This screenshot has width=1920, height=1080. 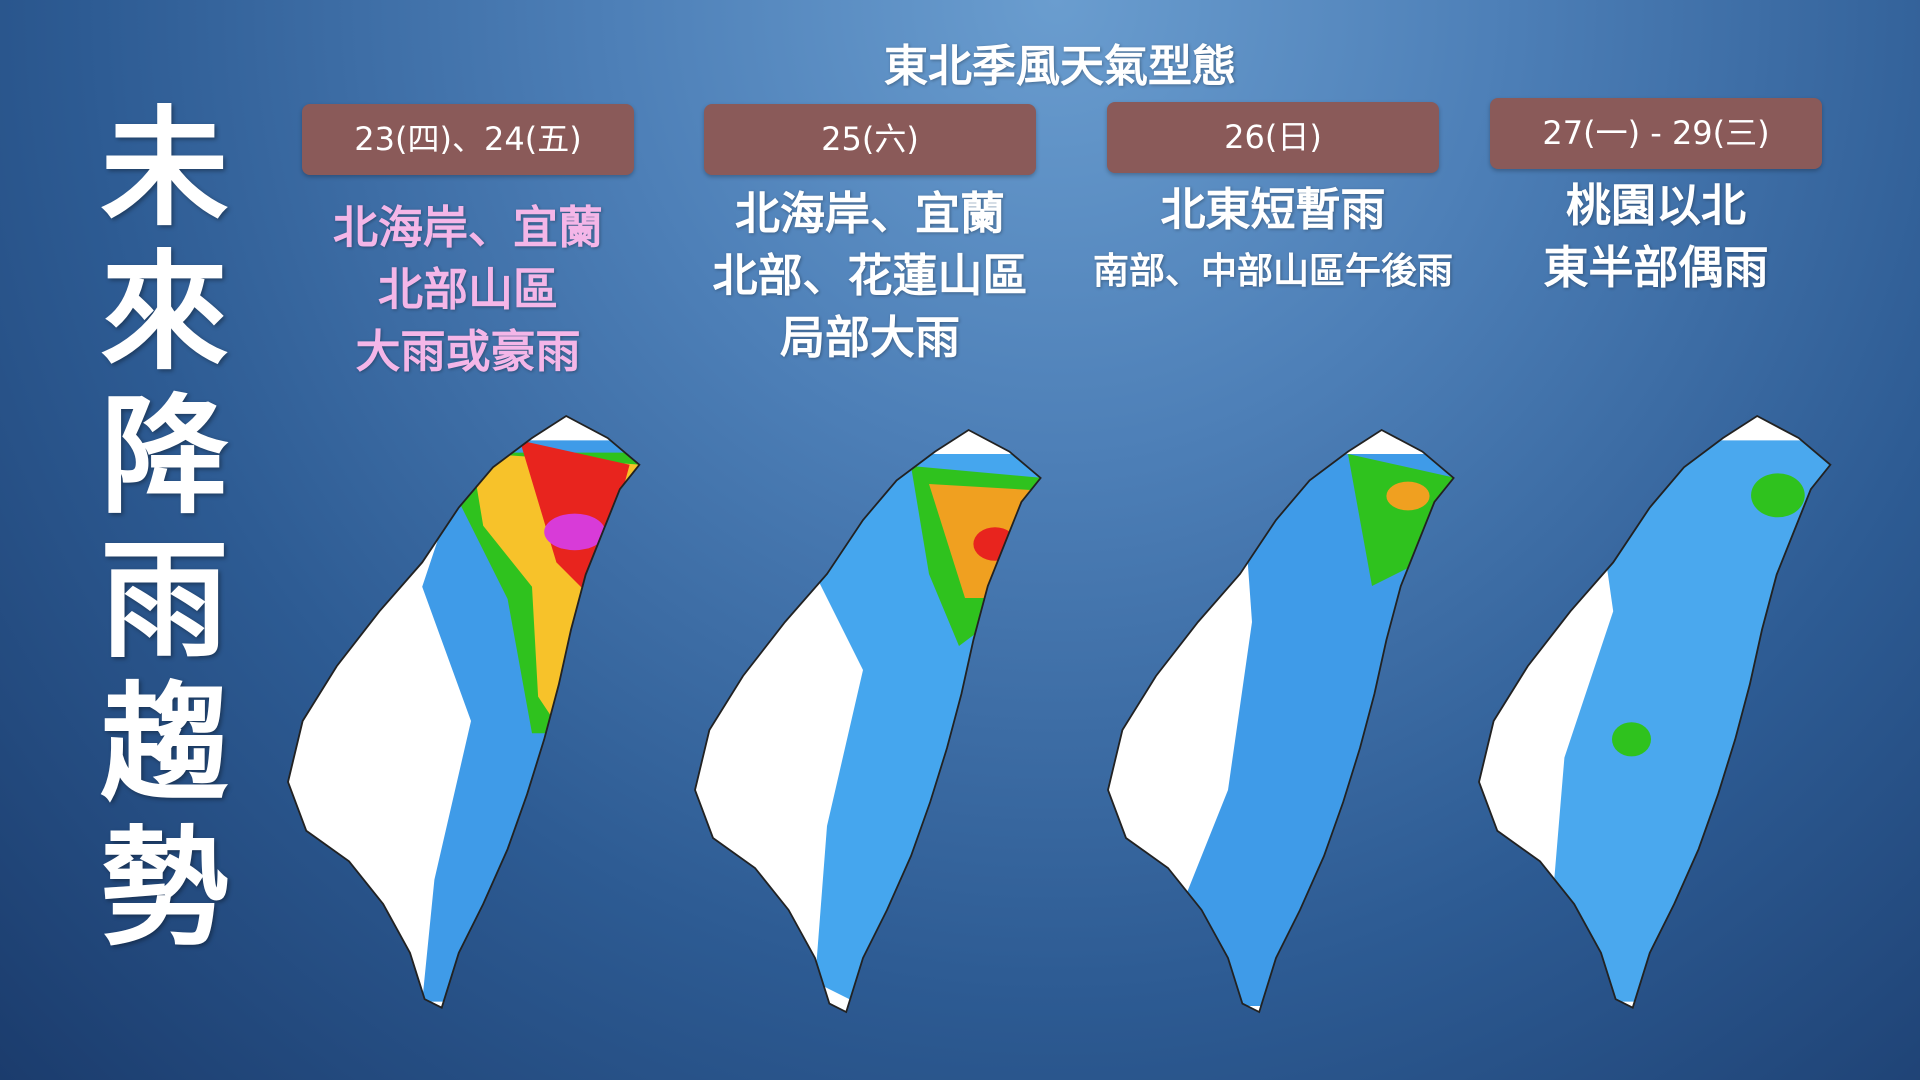 I want to click on panel-line: 東半部偶雨, so click(x=1656, y=267).